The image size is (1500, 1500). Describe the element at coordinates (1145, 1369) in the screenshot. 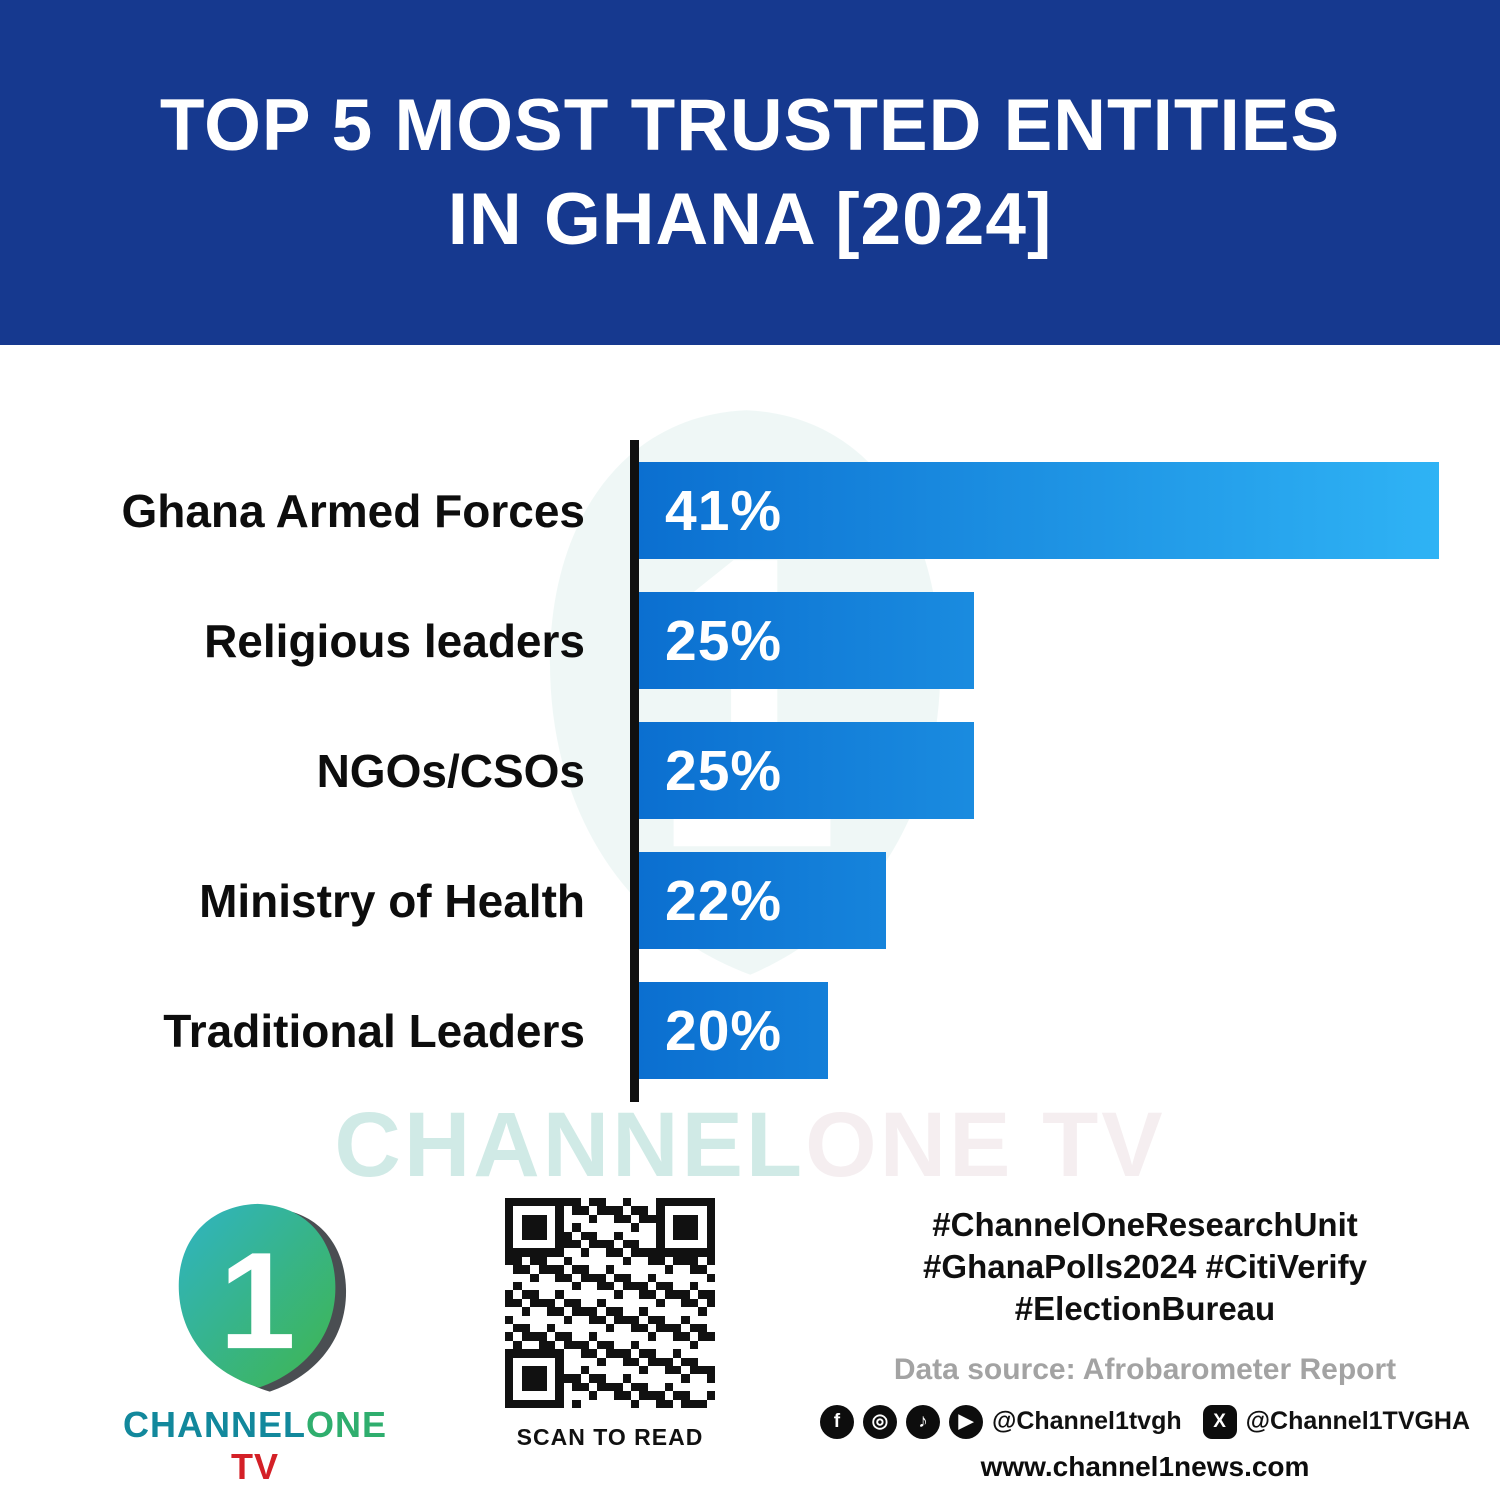

I see `data-source: Data source: Afrobarometer Report` at that location.